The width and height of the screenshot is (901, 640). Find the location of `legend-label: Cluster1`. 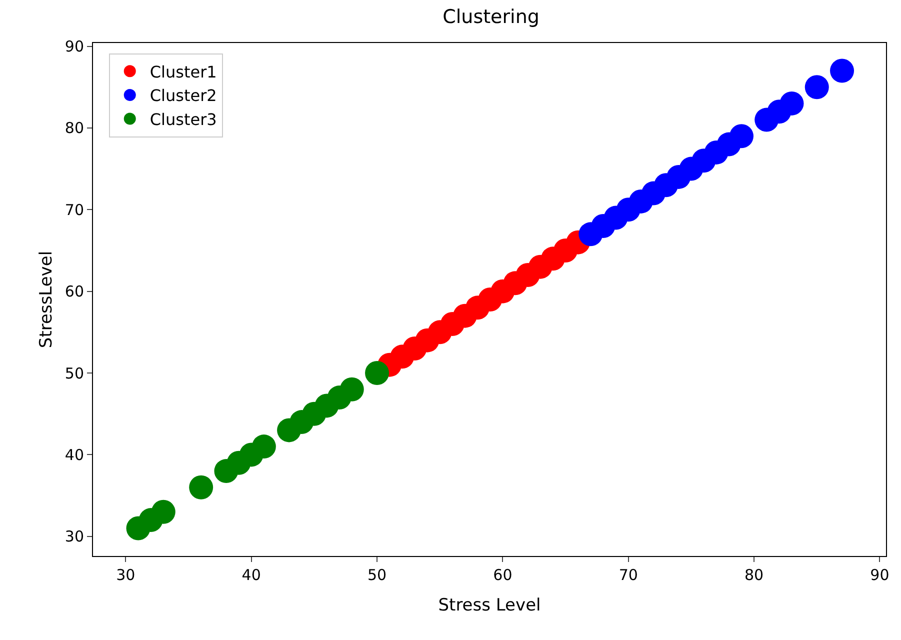

legend-label: Cluster1 is located at coordinates (183, 72).